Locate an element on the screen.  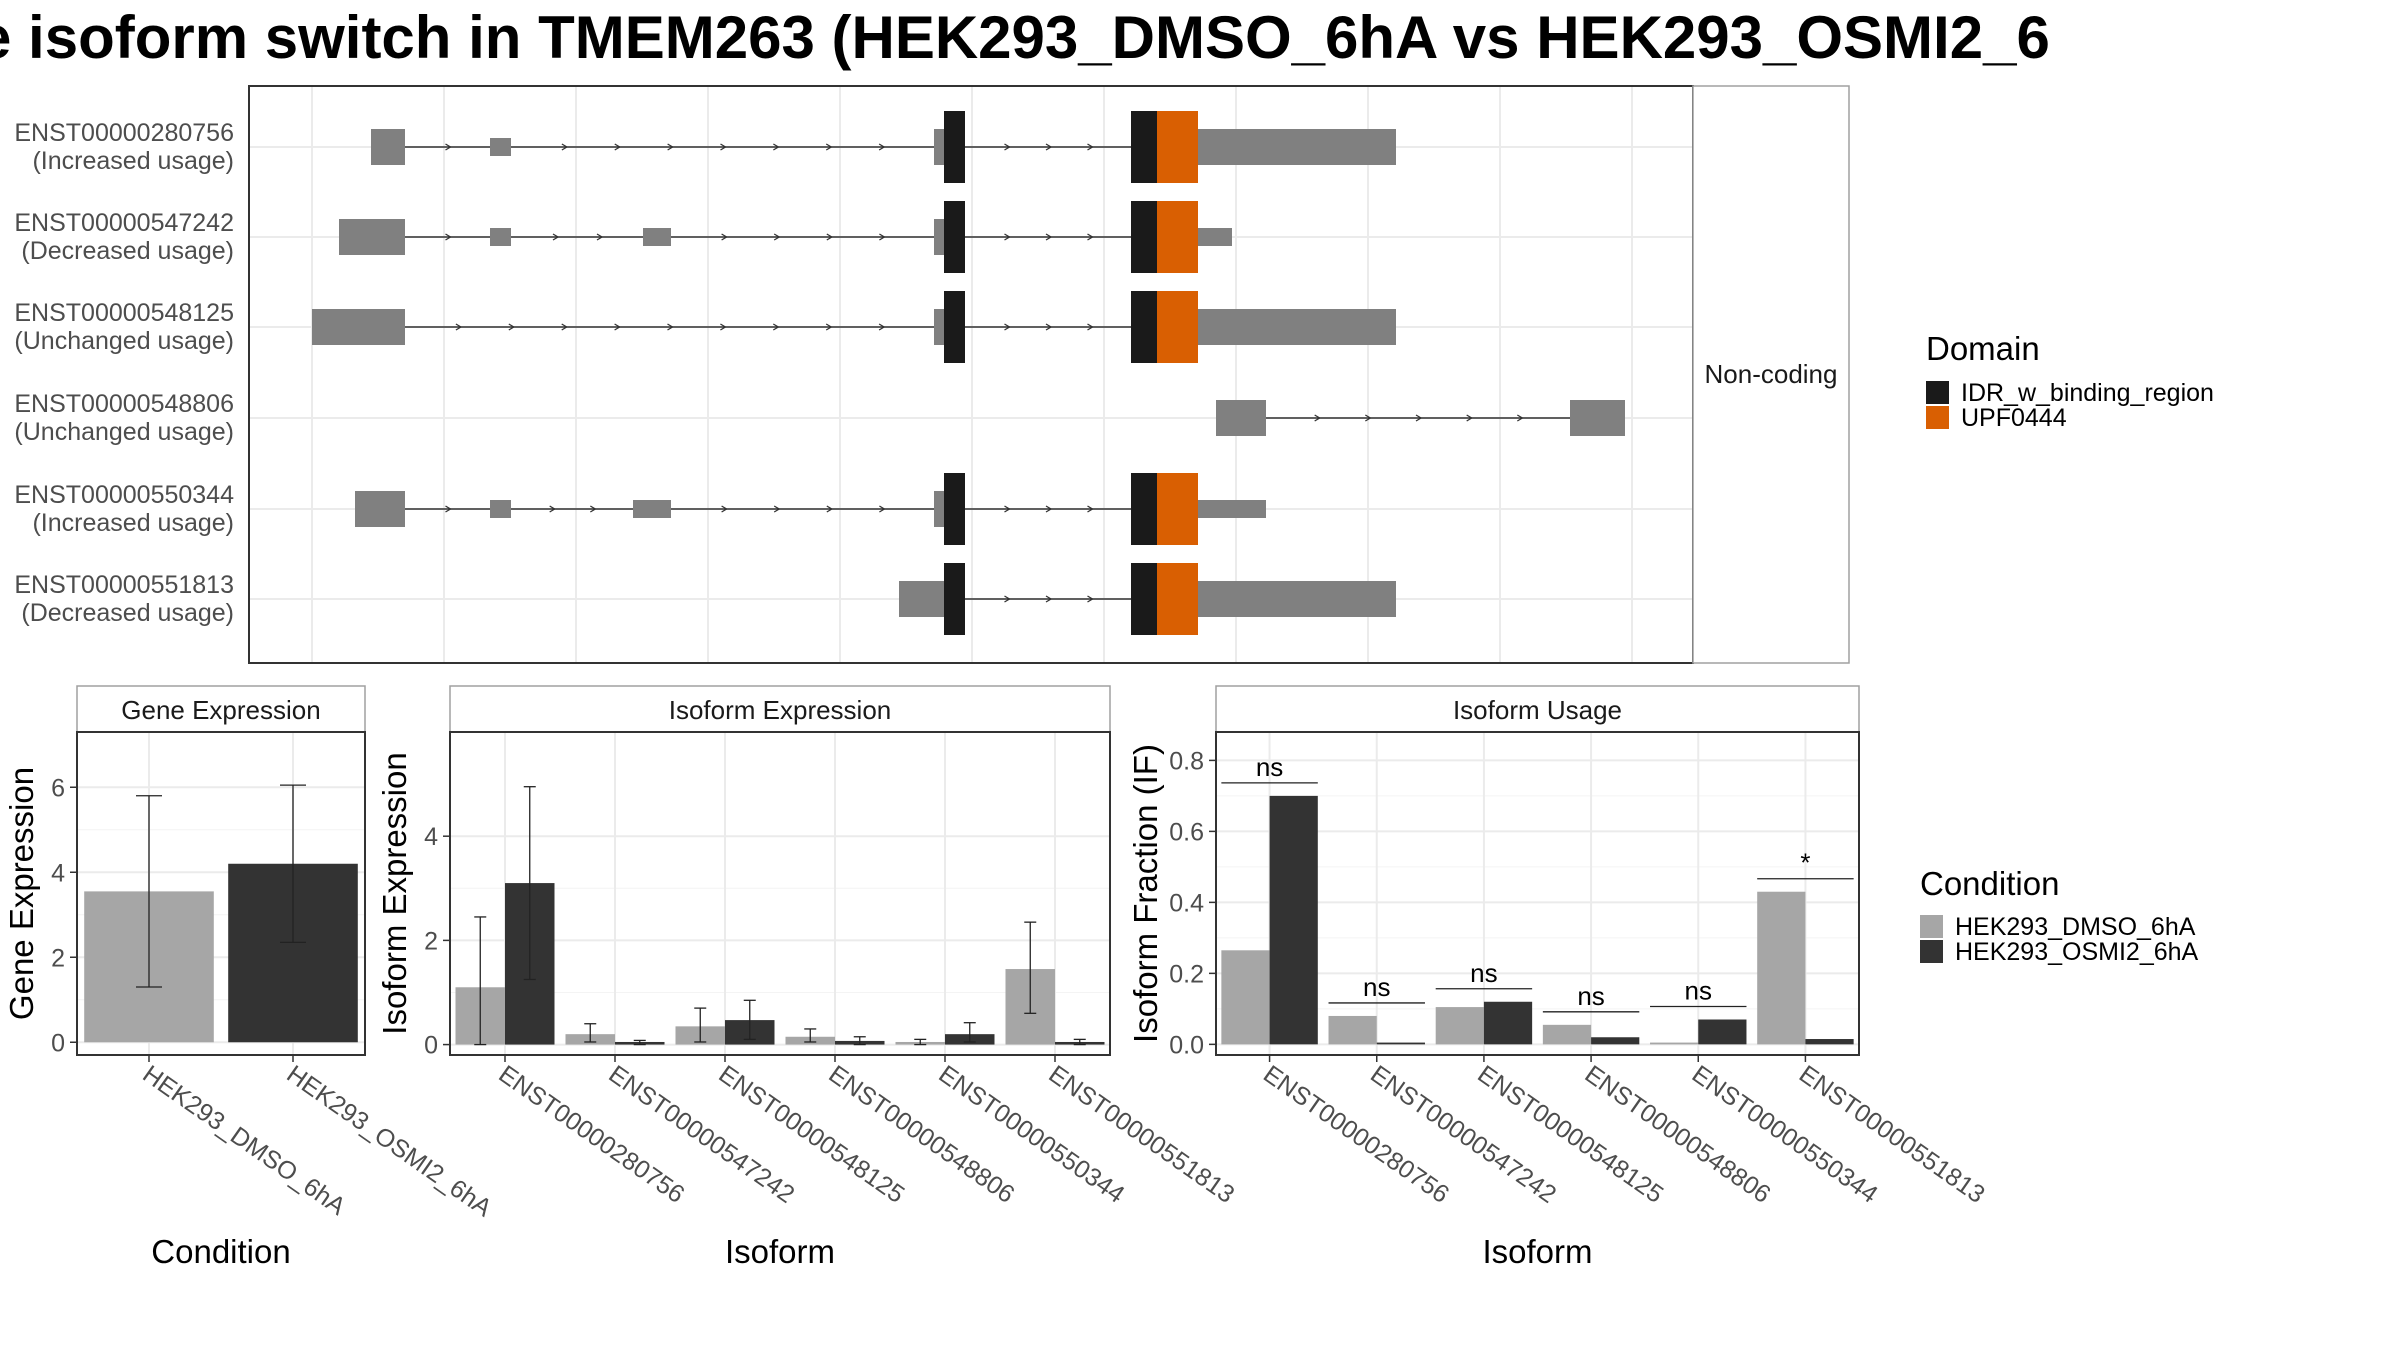
transcript-id-label: ENST00000548806 is located at coordinates (124, 404).